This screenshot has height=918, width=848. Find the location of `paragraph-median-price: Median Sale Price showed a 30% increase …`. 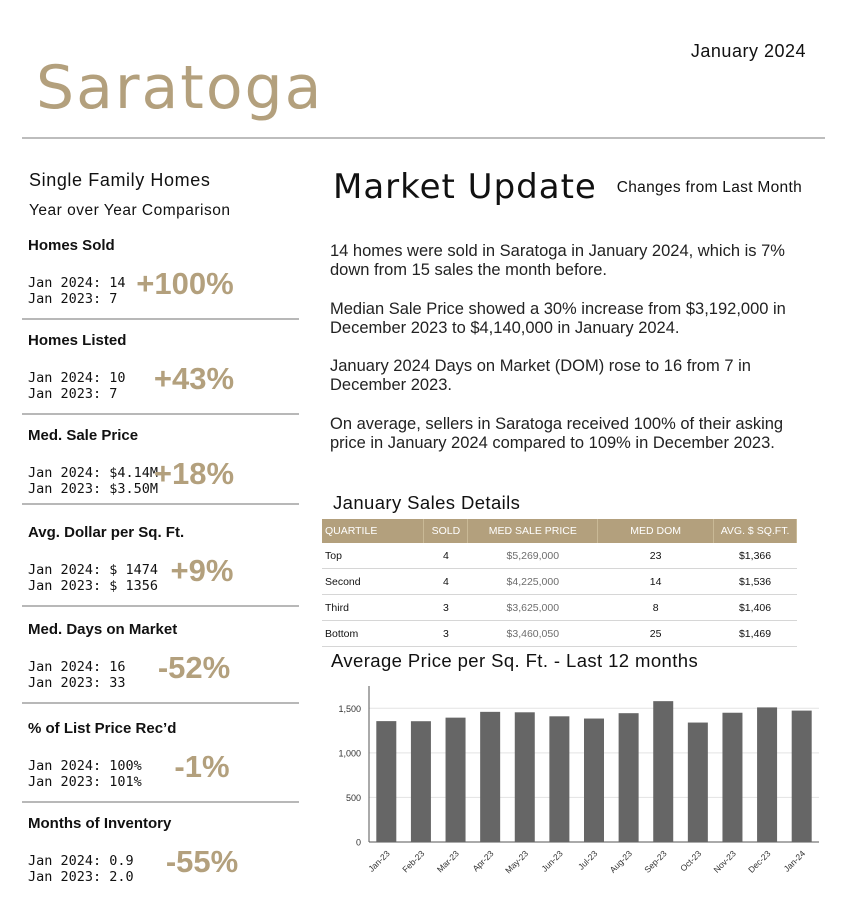

paragraph-median-price: Median Sale Price showed a 30% increase … is located at coordinates (558, 318).